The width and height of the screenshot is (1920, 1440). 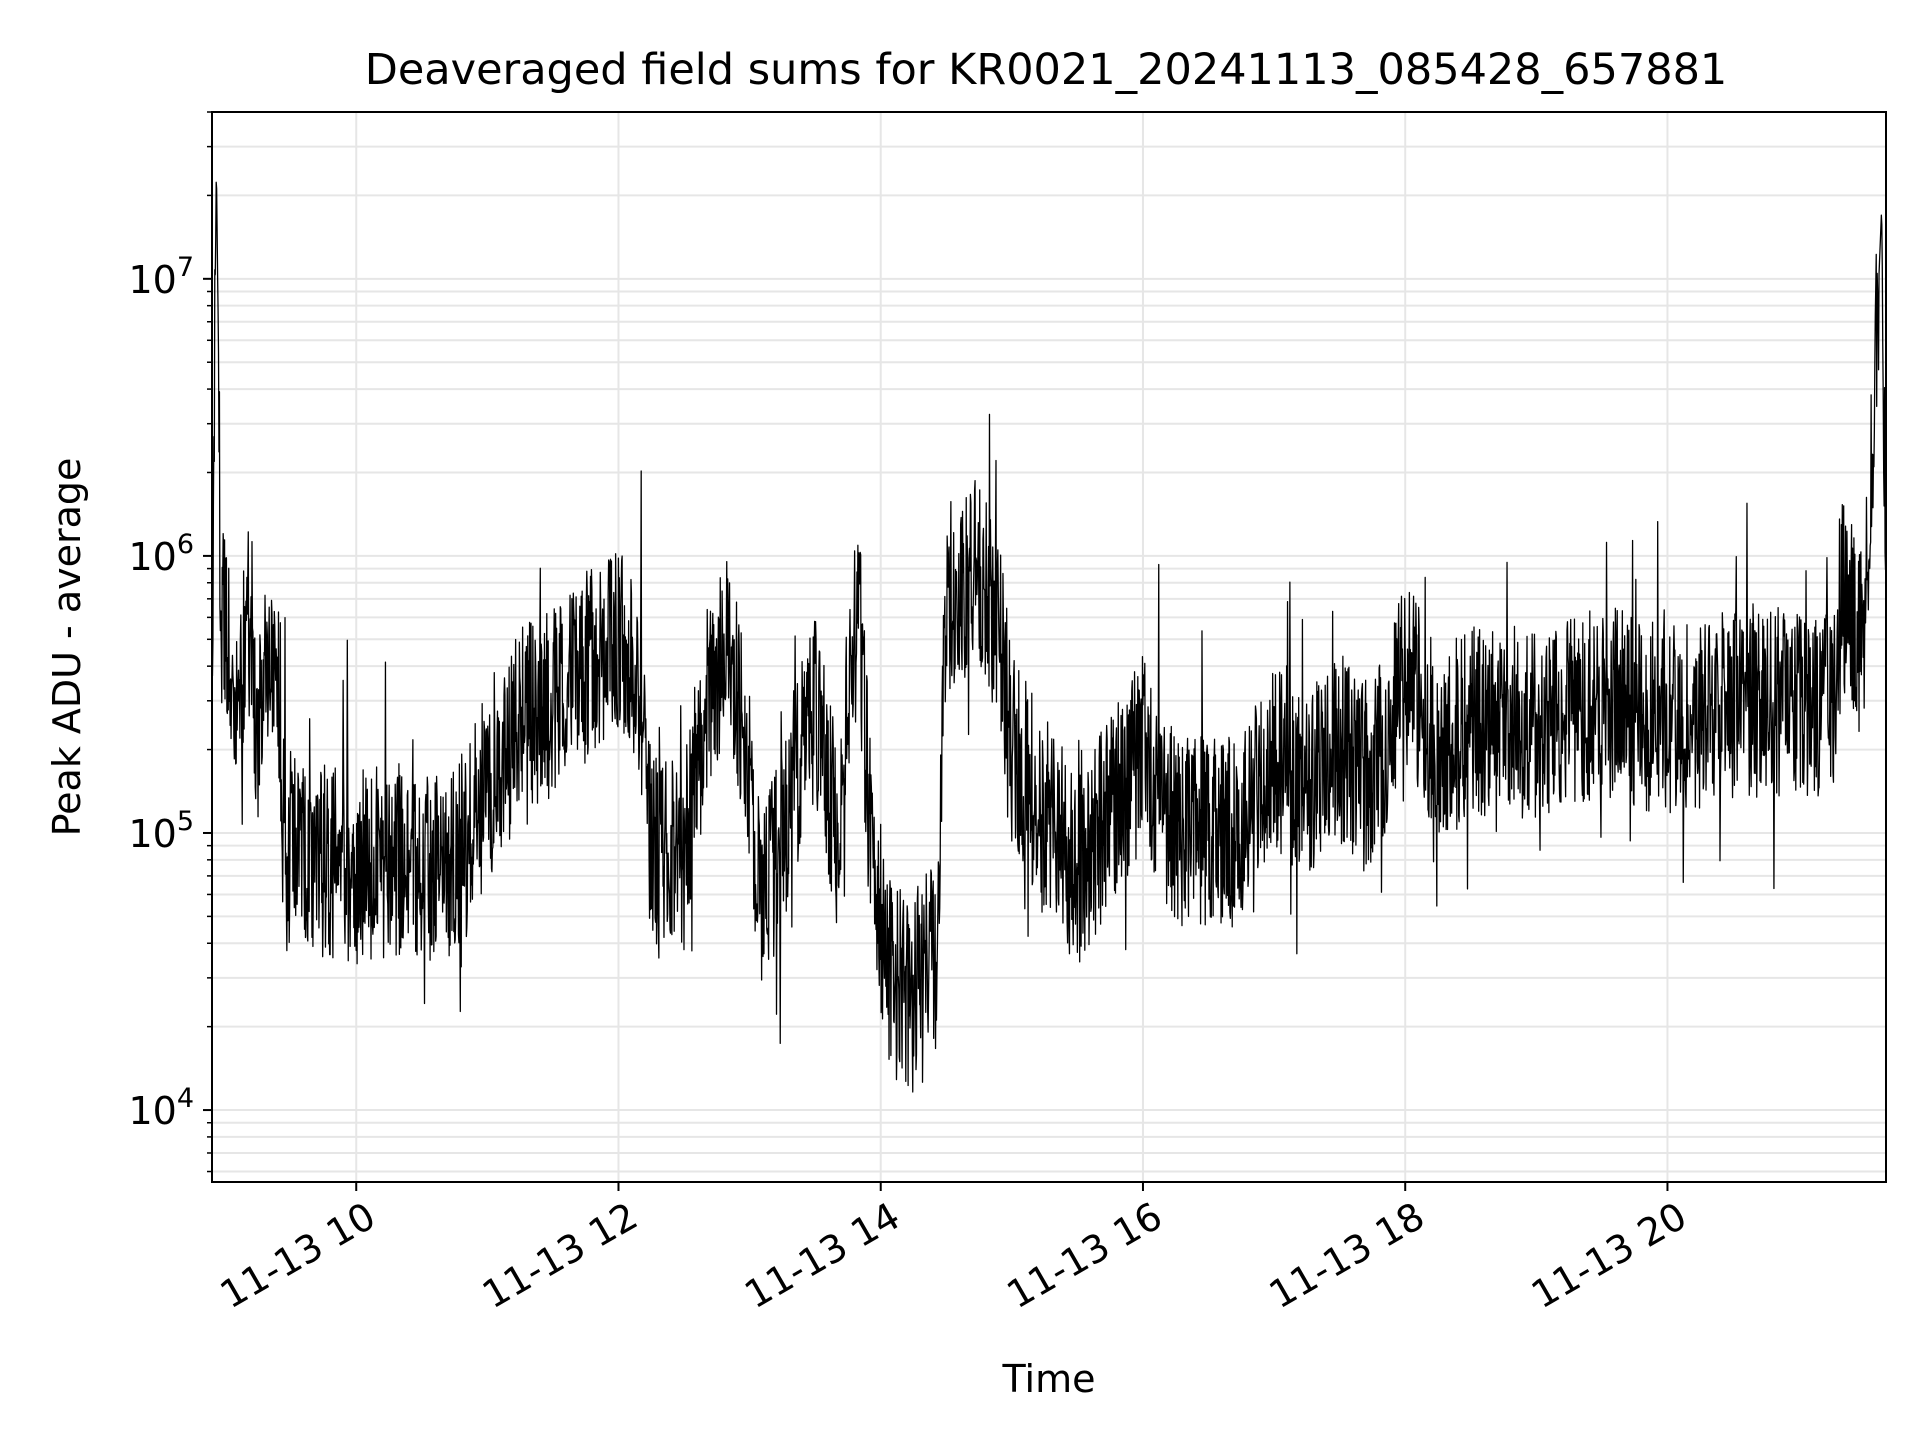 I want to click on y-tick-label: 105, so click(x=161, y=831).